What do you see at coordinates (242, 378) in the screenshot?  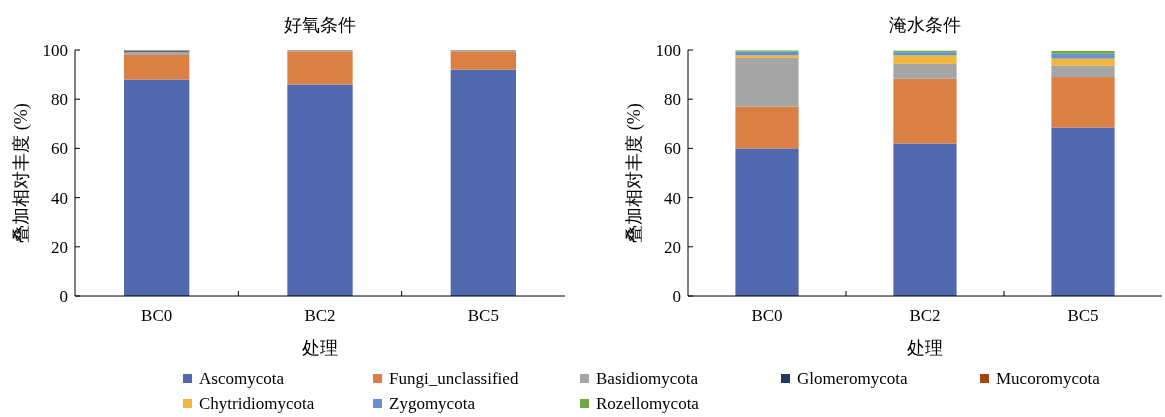 I see `legend-label: Ascomycota` at bounding box center [242, 378].